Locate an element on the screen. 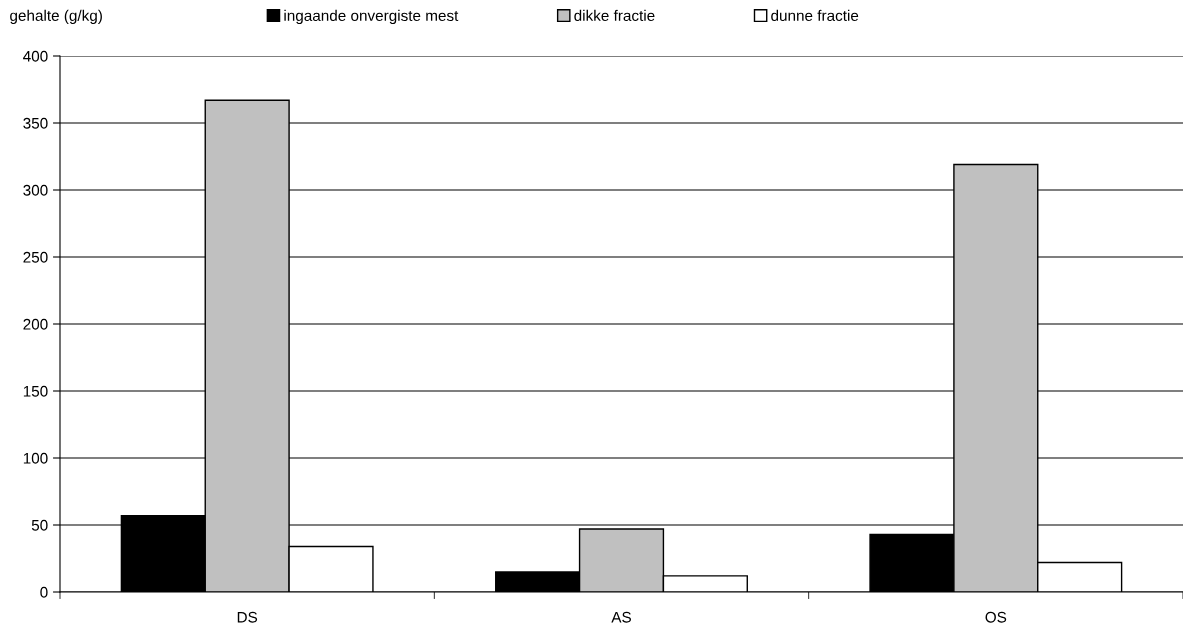 Image resolution: width=1183 pixels, height=635 pixels. y-tick-label: 0 is located at coordinates (44, 592).